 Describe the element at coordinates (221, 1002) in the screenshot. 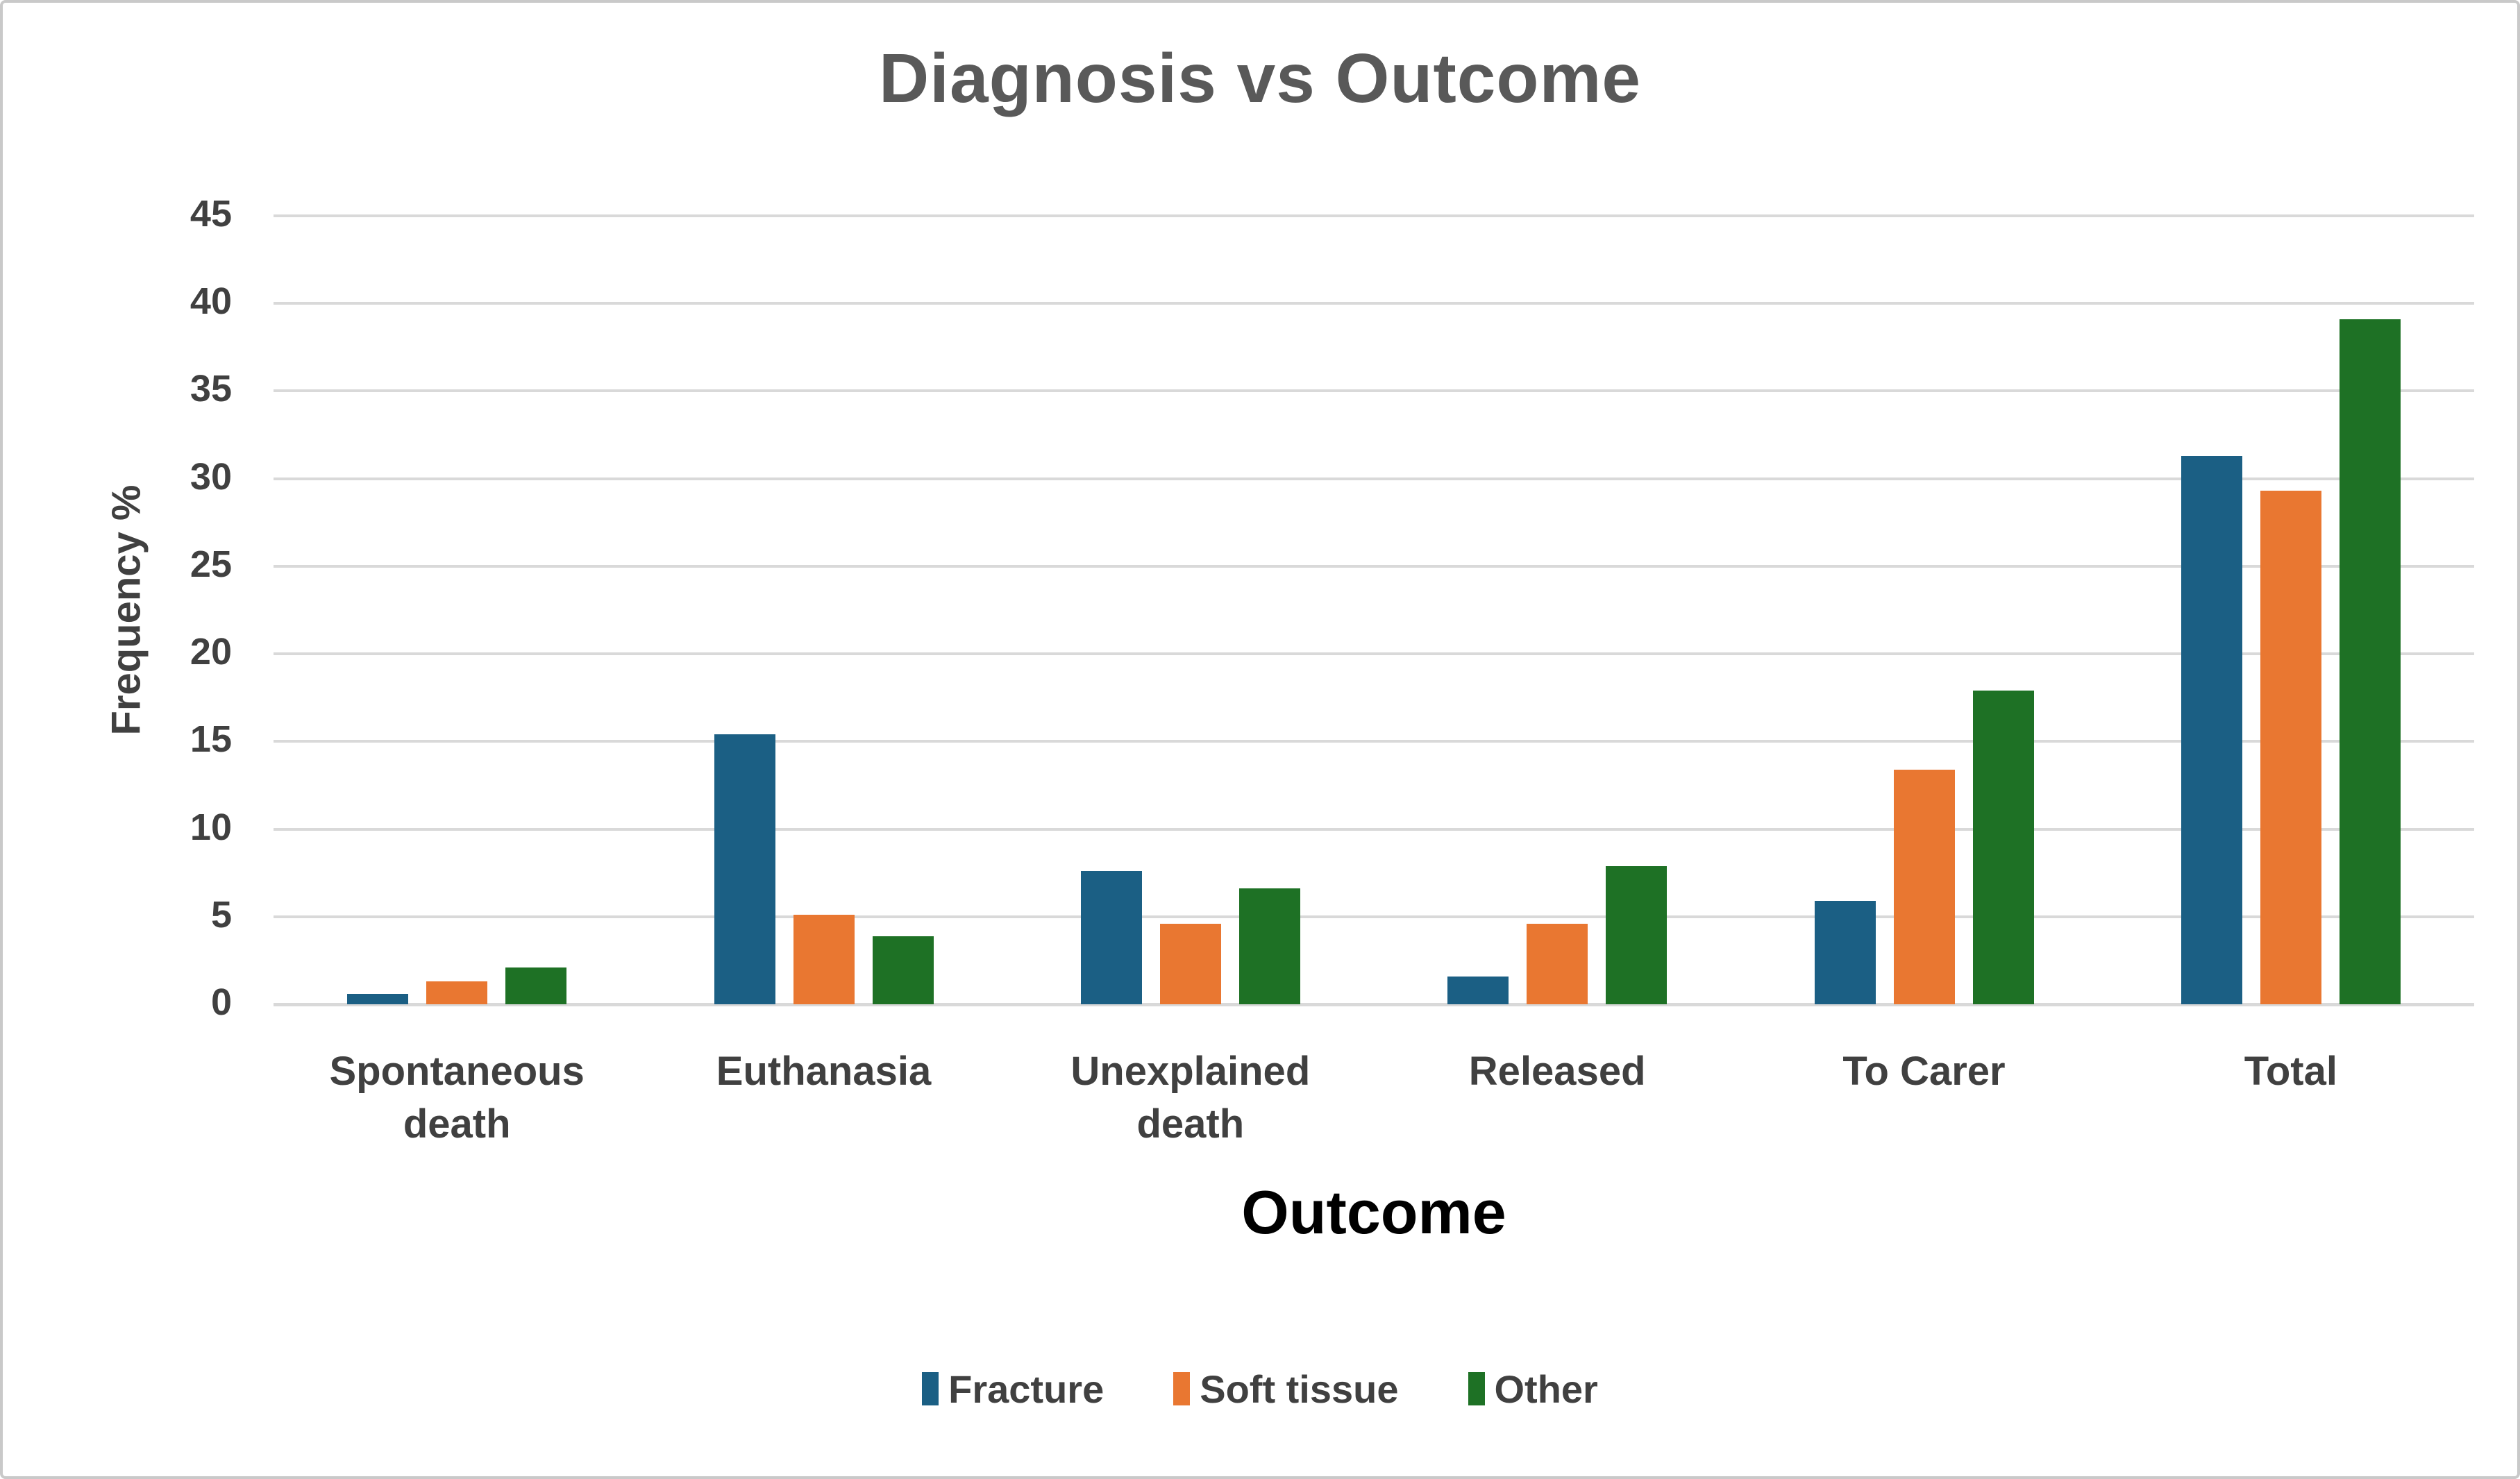

I see `y-tick-label: 0` at that location.